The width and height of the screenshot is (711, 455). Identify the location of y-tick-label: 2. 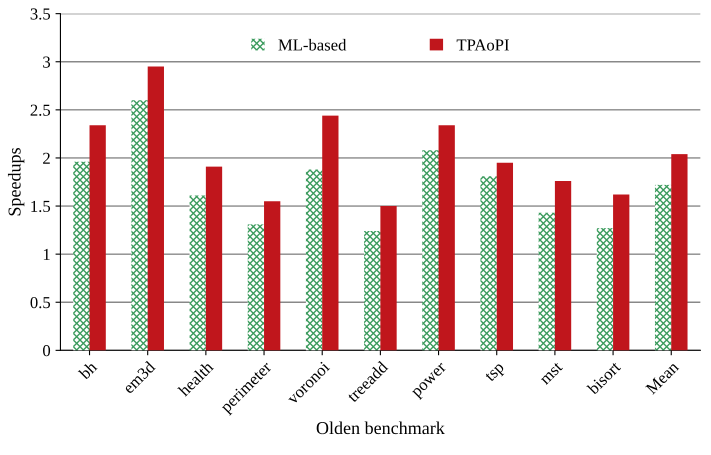
(46, 158).